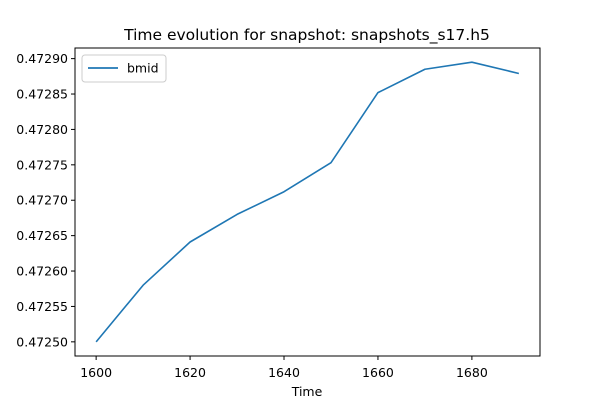 The height and width of the screenshot is (400, 600). Describe the element at coordinates (42, 200) in the screenshot. I see `y-tick-label: 0.47270` at that location.